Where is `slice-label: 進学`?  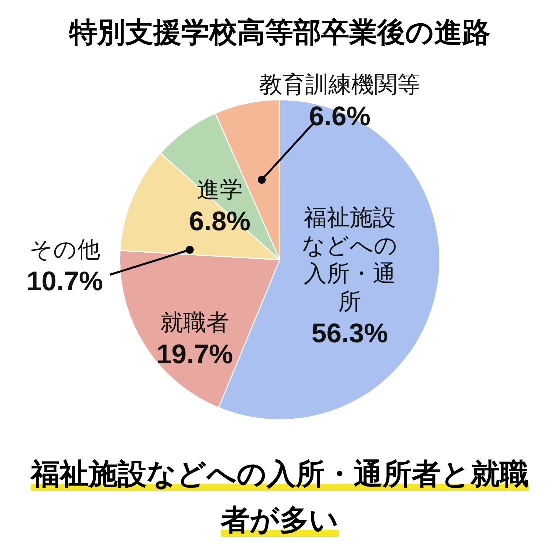
slice-label: 進学 is located at coordinates (220, 189).